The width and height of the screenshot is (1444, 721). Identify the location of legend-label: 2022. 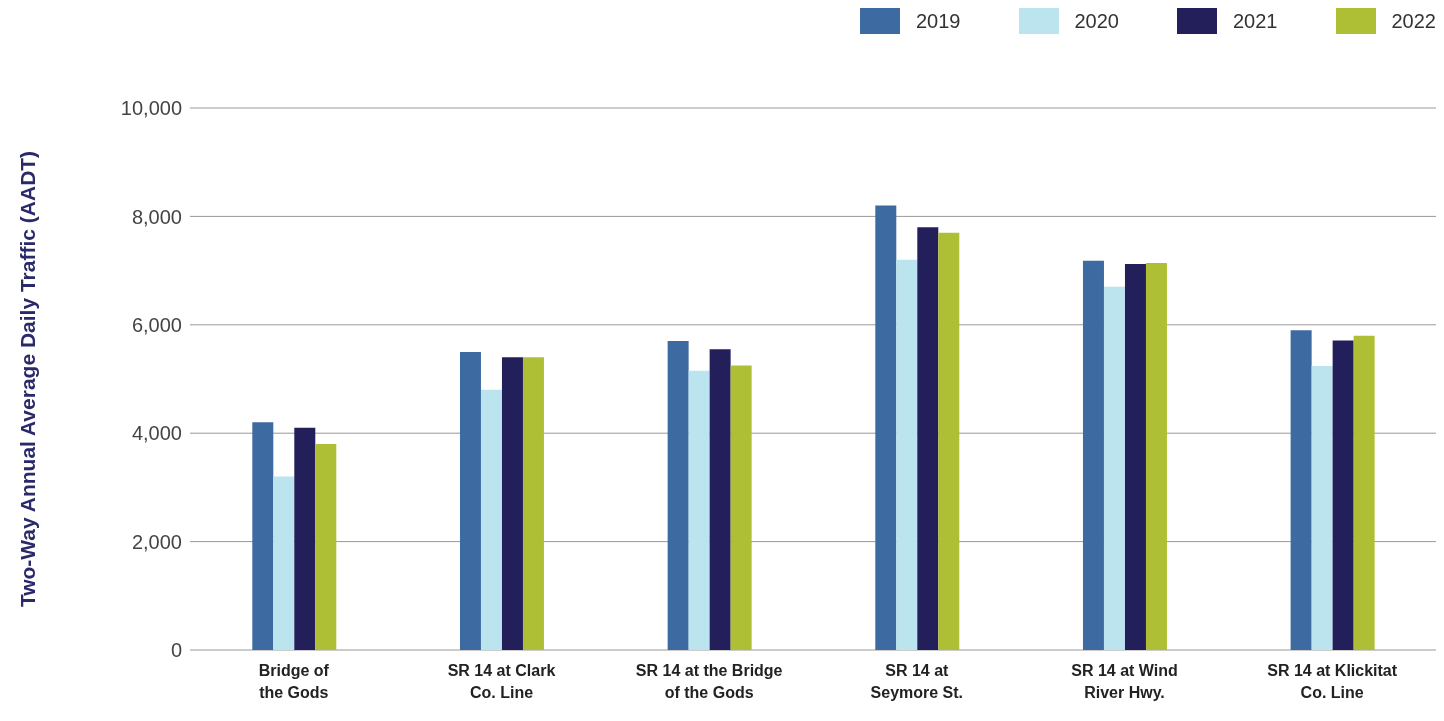
(1413, 21).